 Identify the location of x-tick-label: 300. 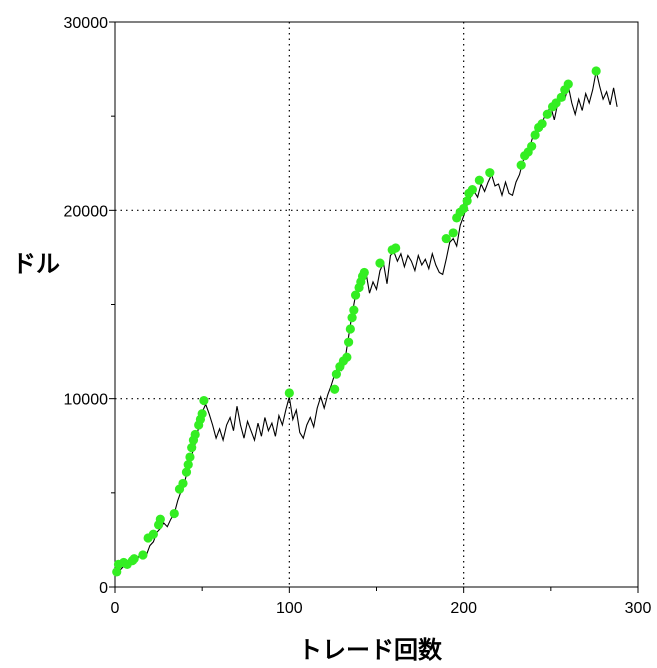
(638, 608).